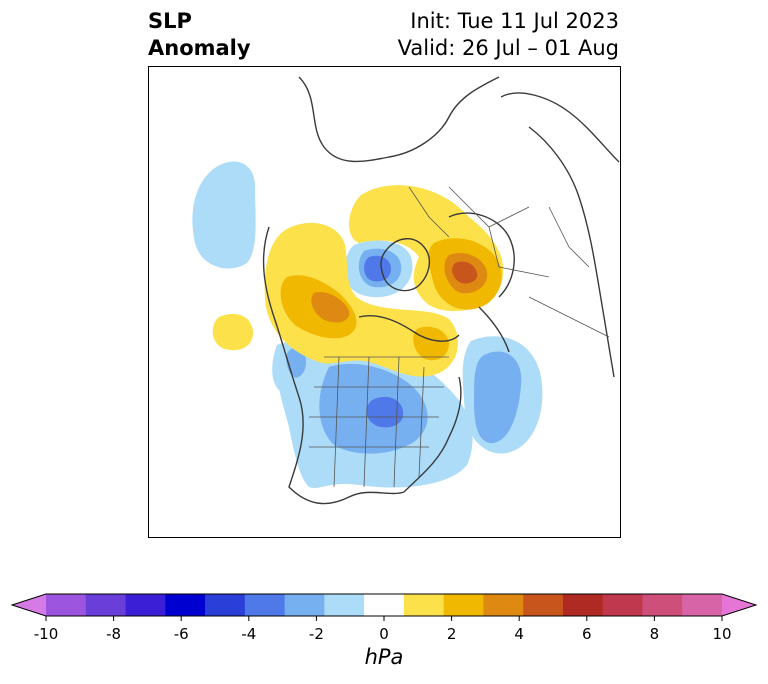  Describe the element at coordinates (384, 657) in the screenshot. I see `colorbar-unit: hPa` at that location.